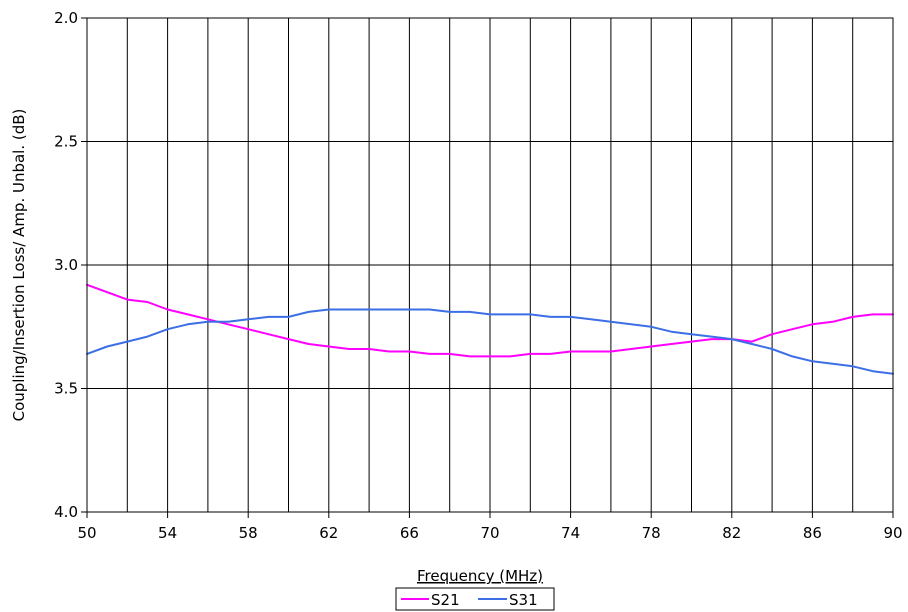 This screenshot has height=612, width=908. I want to click on x-tick-label: 78, so click(651, 533).